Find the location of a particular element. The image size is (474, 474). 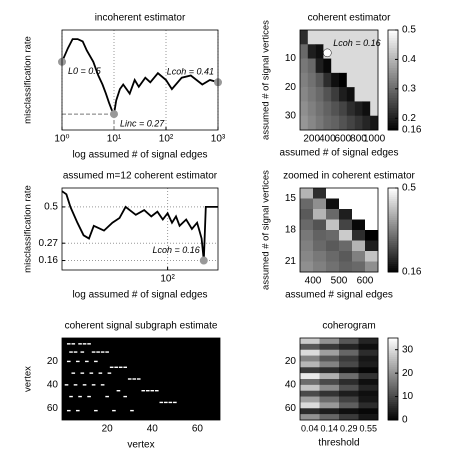

axes-frame is located at coordinates (339, 80).